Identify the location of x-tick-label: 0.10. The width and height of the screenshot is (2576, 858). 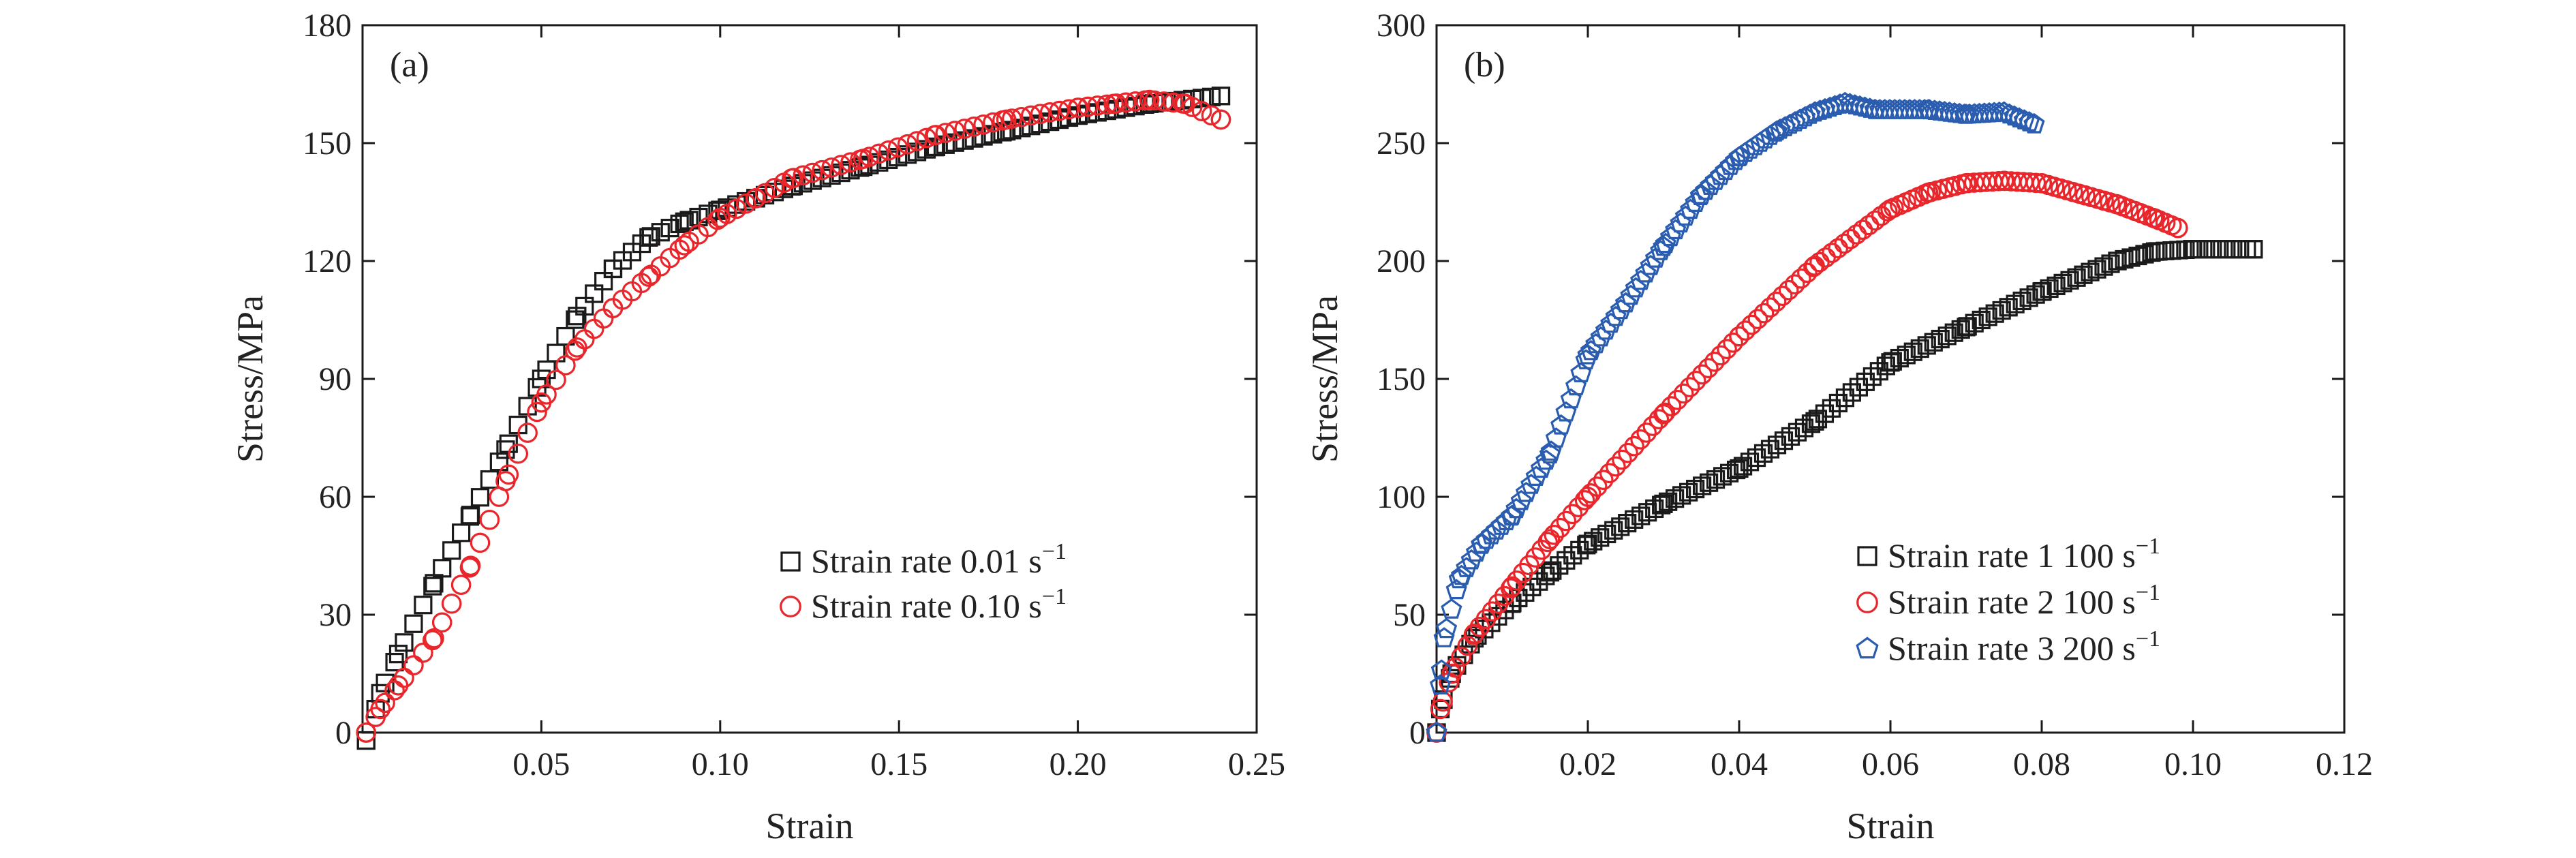
(720, 764).